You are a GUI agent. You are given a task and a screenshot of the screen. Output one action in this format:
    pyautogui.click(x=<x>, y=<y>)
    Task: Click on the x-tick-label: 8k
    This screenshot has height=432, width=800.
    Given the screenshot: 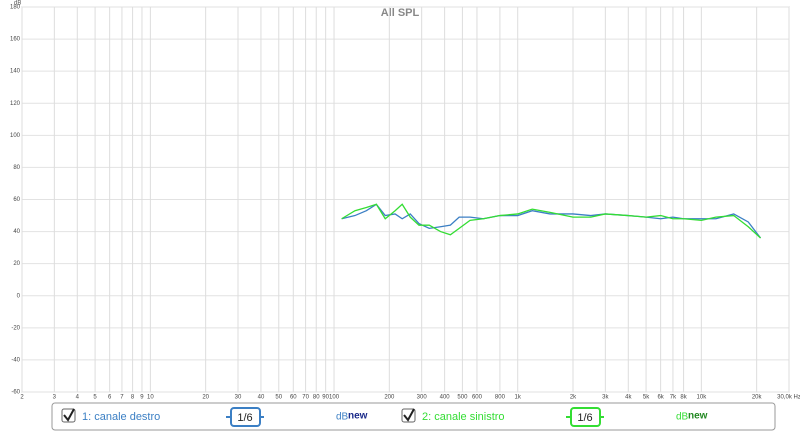 What is the action you would take?
    pyautogui.click(x=683, y=398)
    